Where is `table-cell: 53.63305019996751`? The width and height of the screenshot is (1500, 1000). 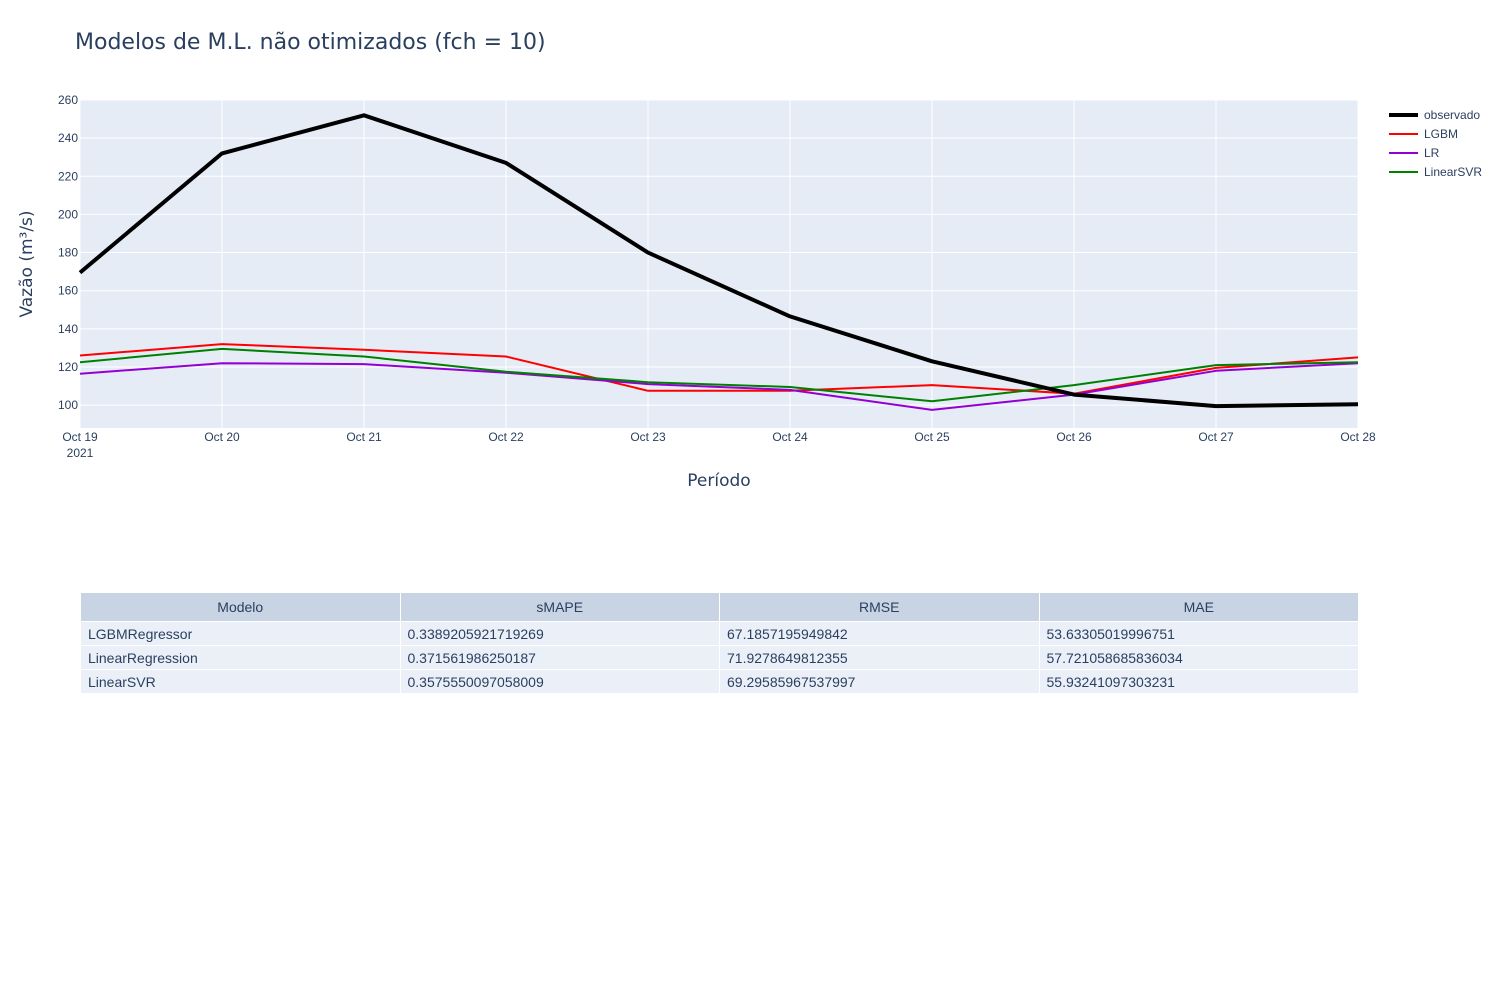
table-cell: 53.63305019996751 is located at coordinates (1198, 633).